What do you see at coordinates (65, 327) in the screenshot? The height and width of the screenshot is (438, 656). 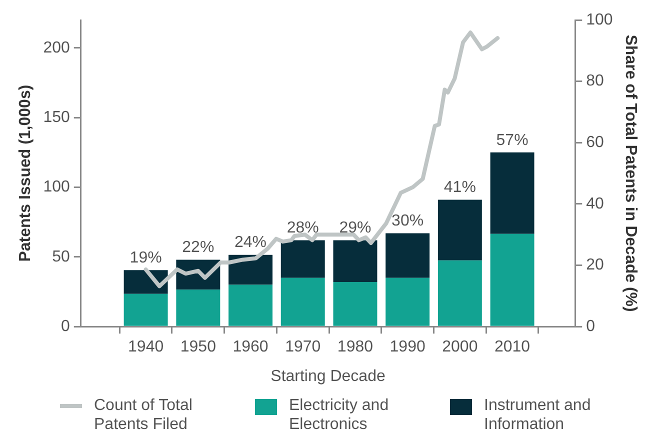 I see `y-tick-label: 0` at bounding box center [65, 327].